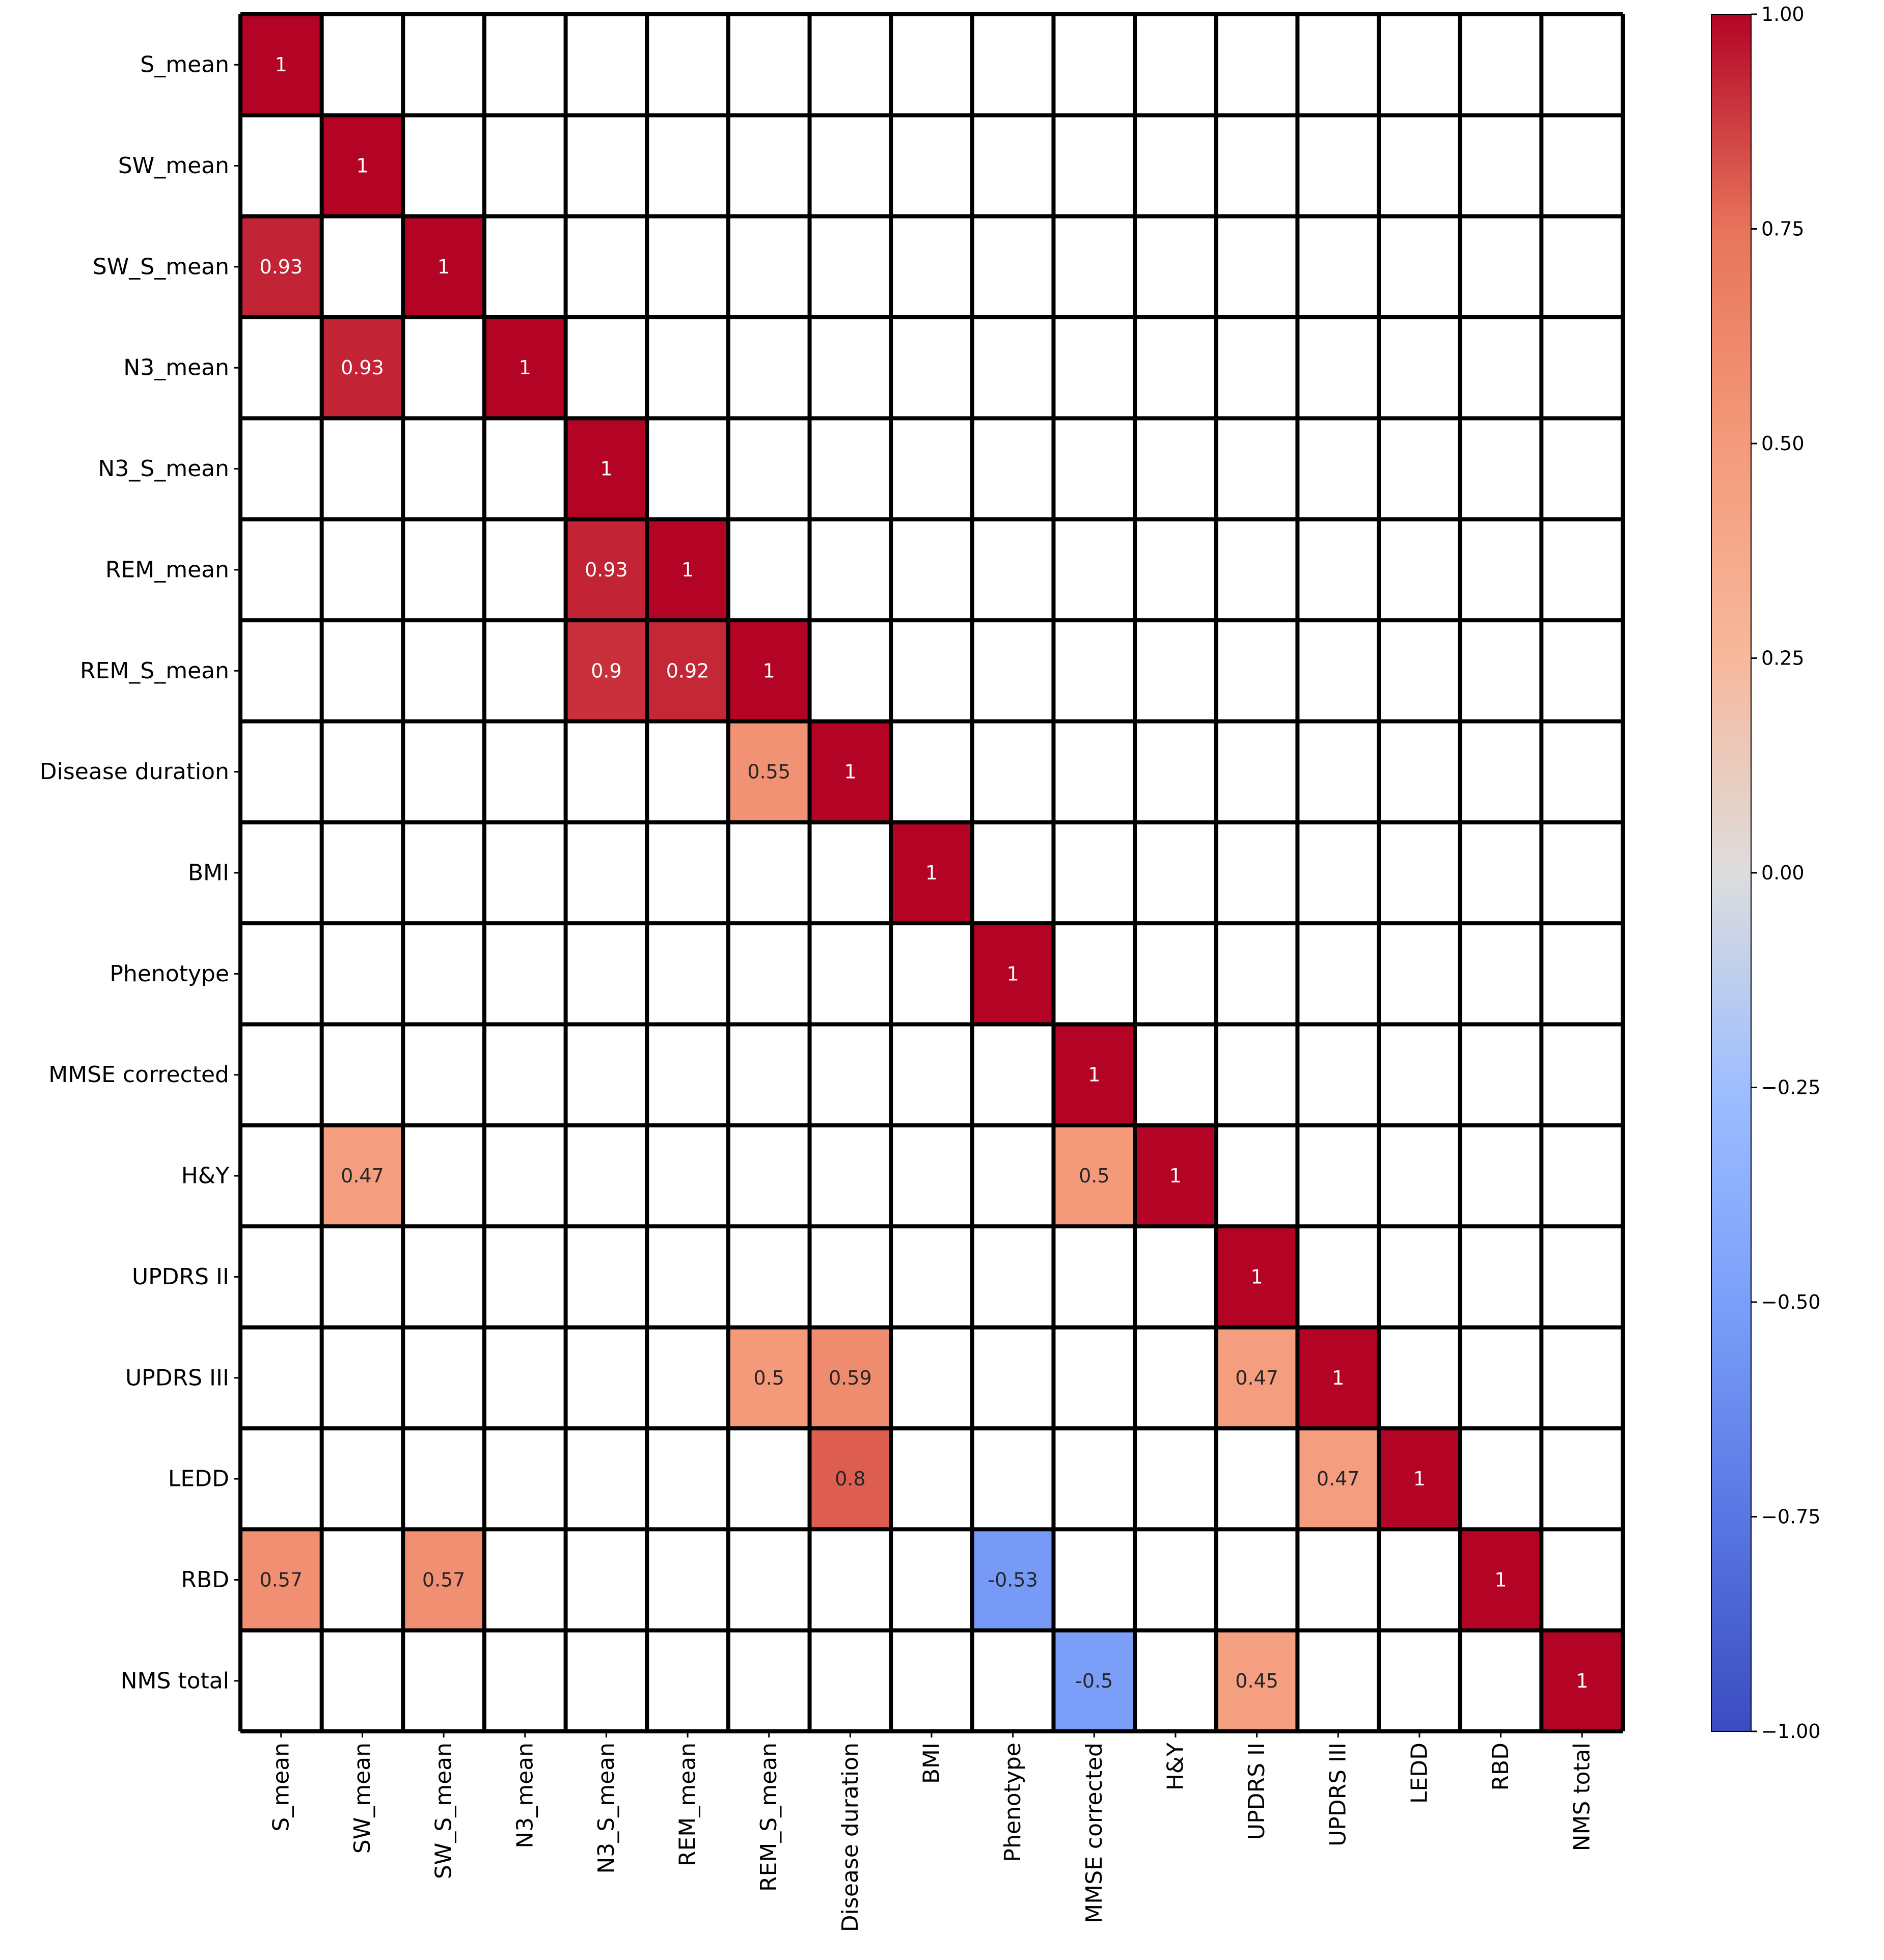 This screenshot has height=1960, width=1884. Describe the element at coordinates (134, 772) in the screenshot. I see `row-label: Disease duration` at that location.